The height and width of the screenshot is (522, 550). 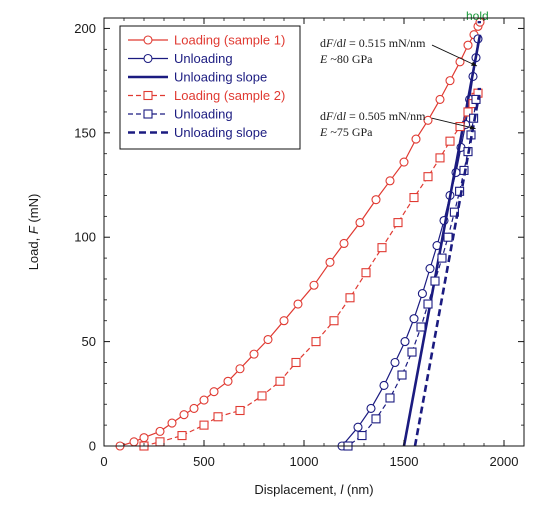 I want to click on y-tick-label: 50, so click(x=89, y=341).